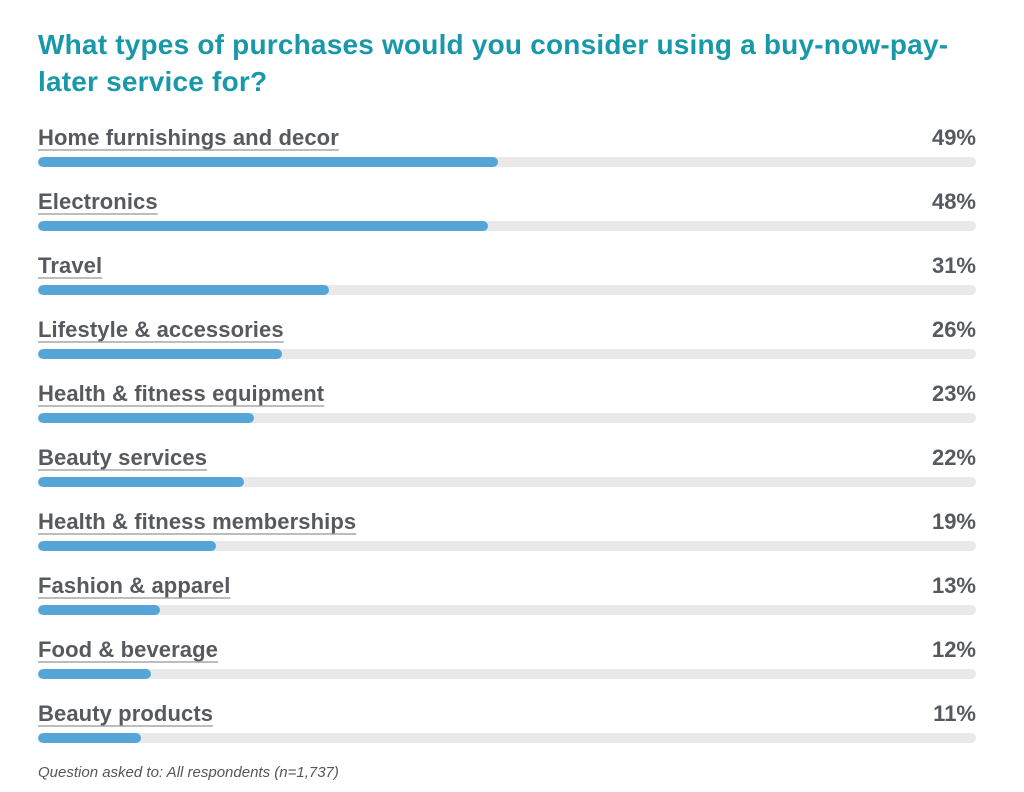 Image resolution: width=1024 pixels, height=792 pixels. I want to click on bar-row: Home furnishings and decor 49%, so click(507, 146).